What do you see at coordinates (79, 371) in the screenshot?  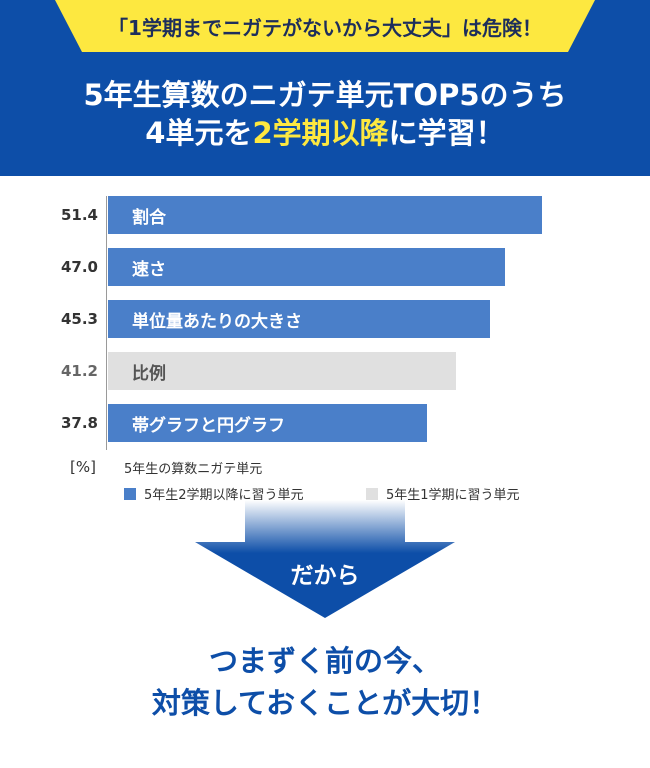 I see `bar-value-label: 41.2` at bounding box center [79, 371].